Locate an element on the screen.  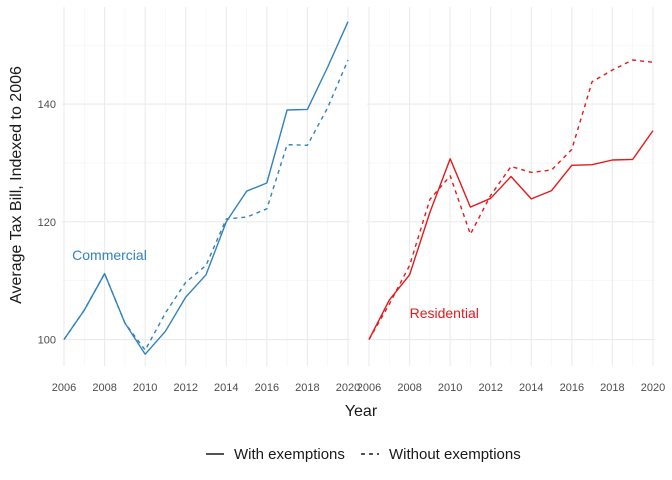
legend: With exemptions Without exemptions is located at coordinates (363, 454).